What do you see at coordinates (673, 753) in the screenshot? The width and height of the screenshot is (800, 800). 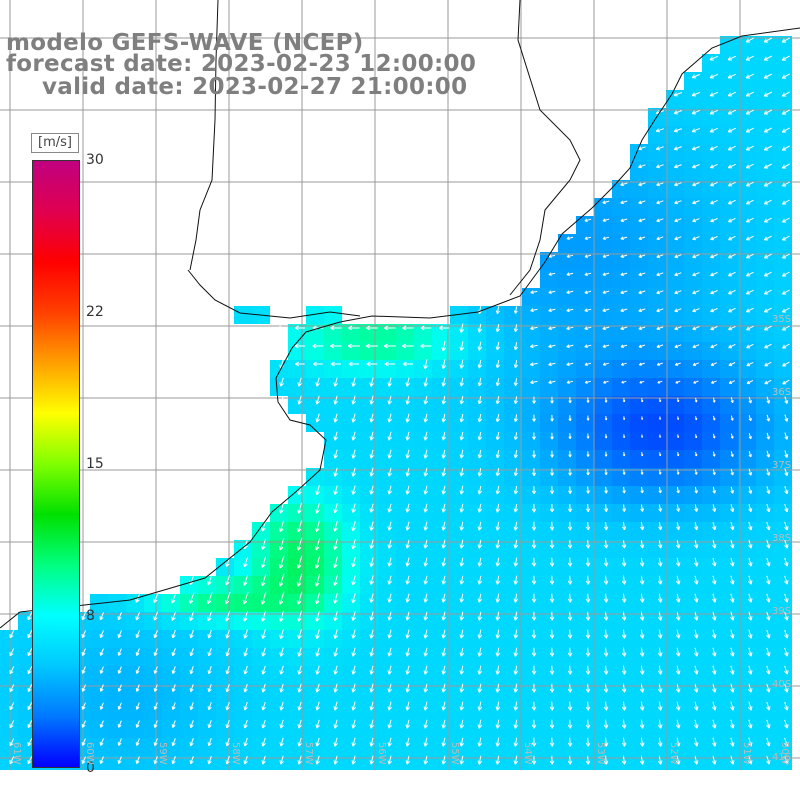 I see `lon-label: 52W` at bounding box center [673, 753].